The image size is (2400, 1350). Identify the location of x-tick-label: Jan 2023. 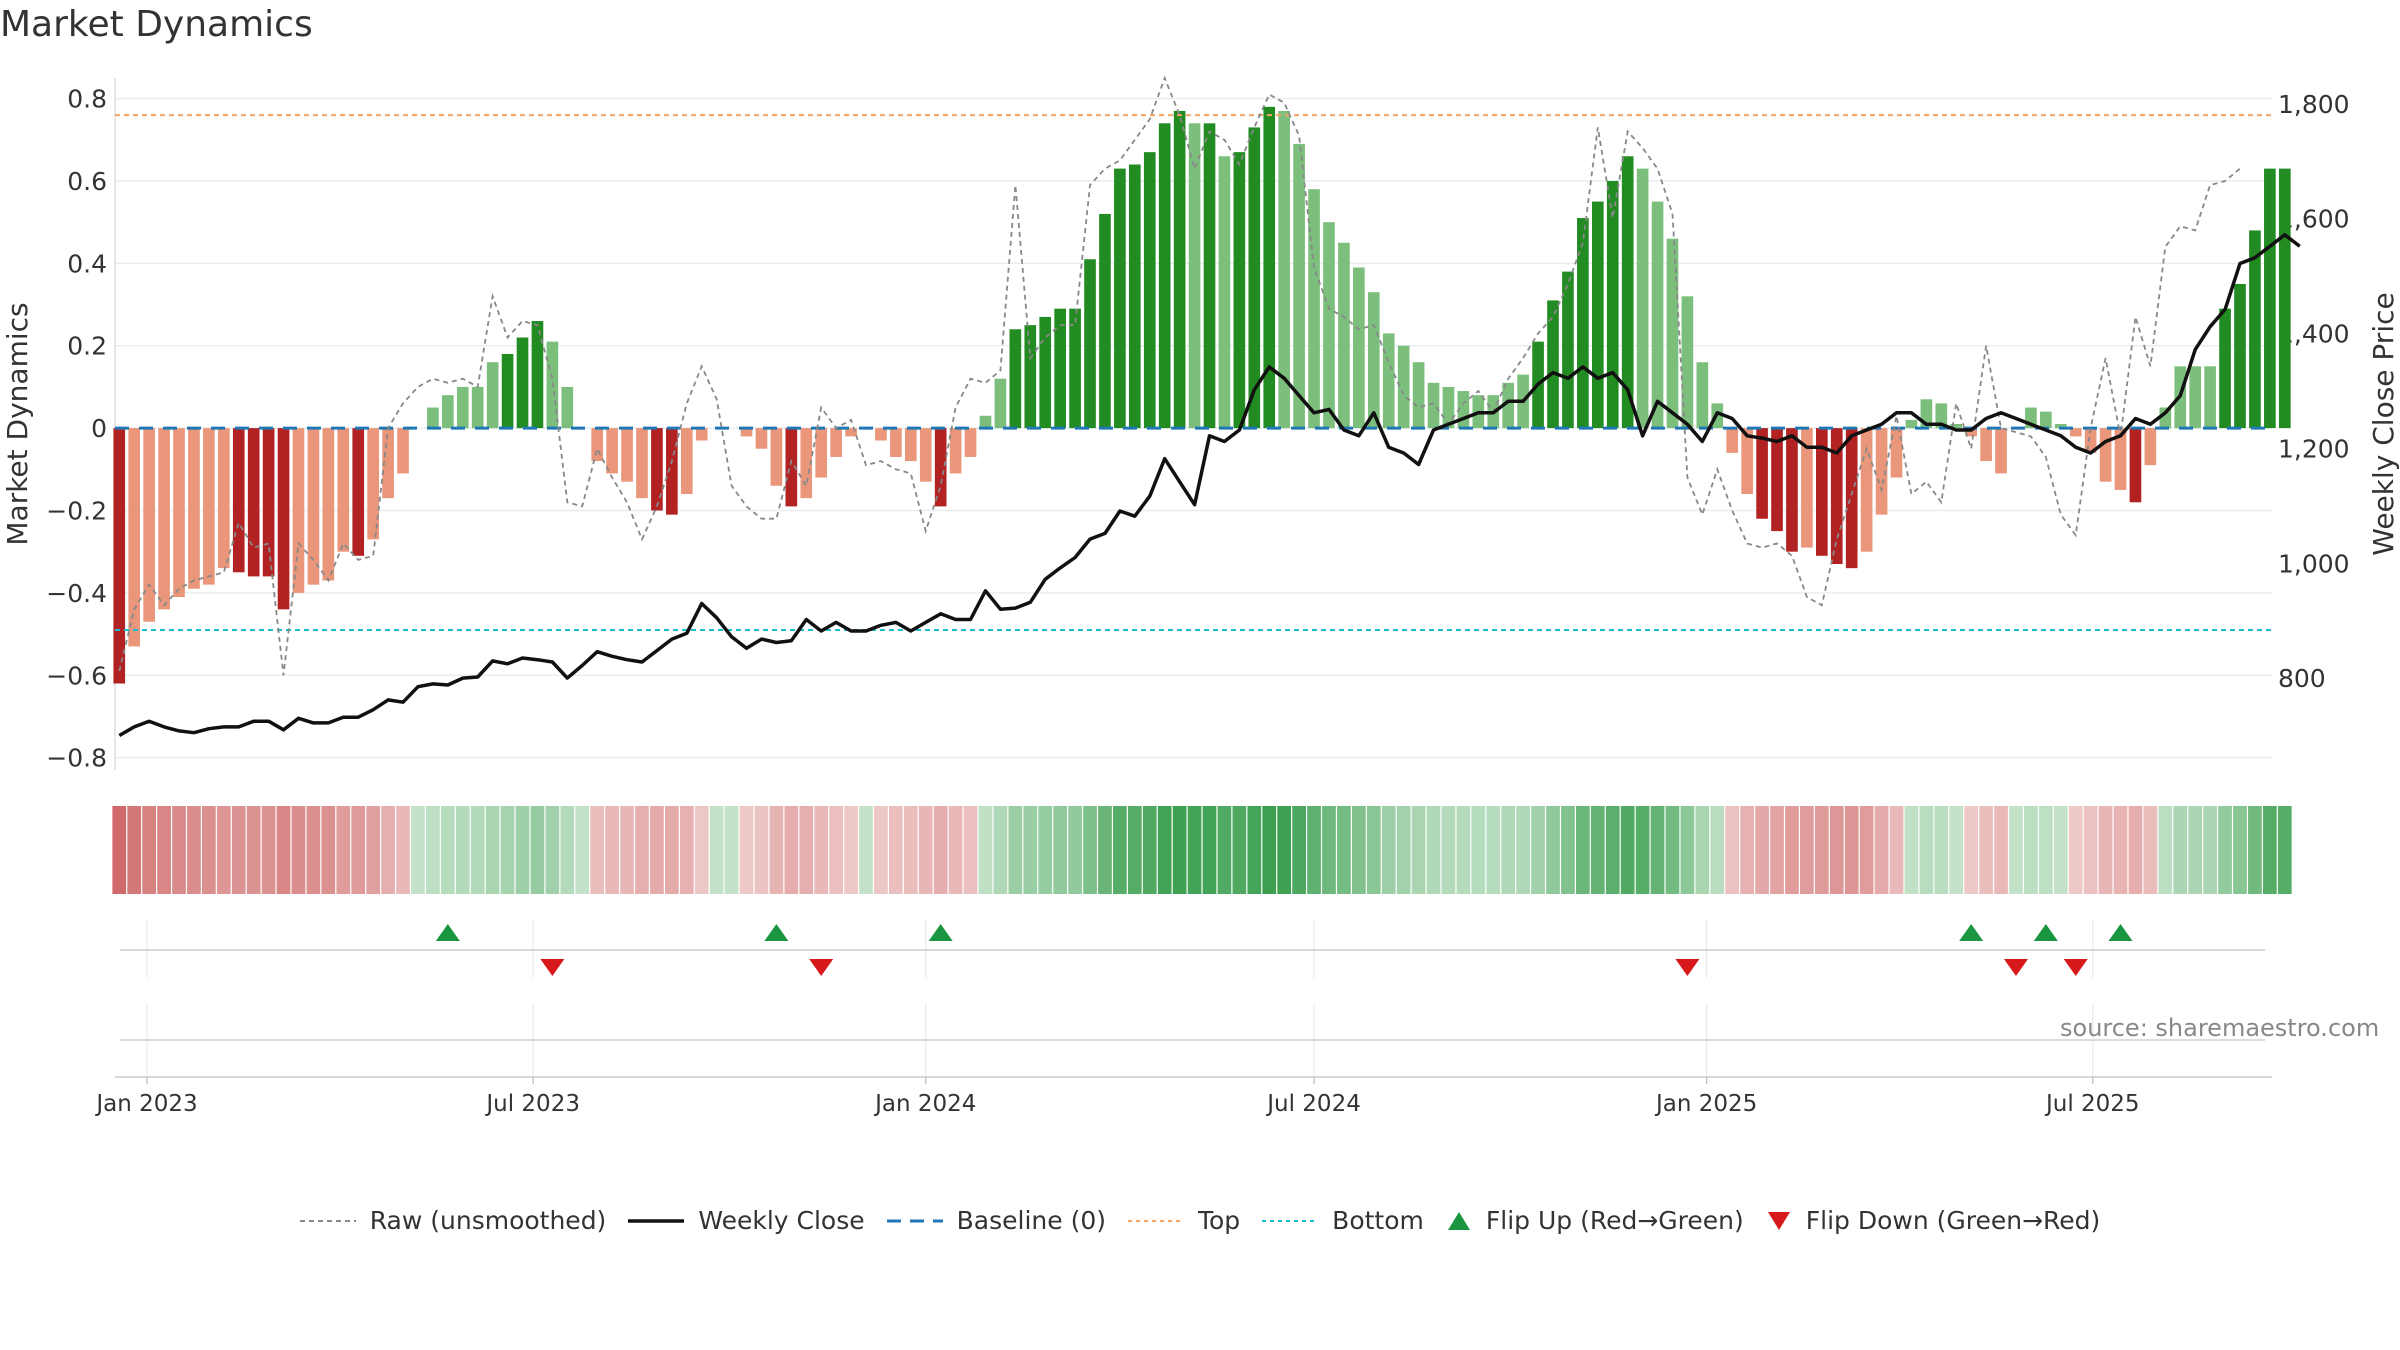
(145, 1104).